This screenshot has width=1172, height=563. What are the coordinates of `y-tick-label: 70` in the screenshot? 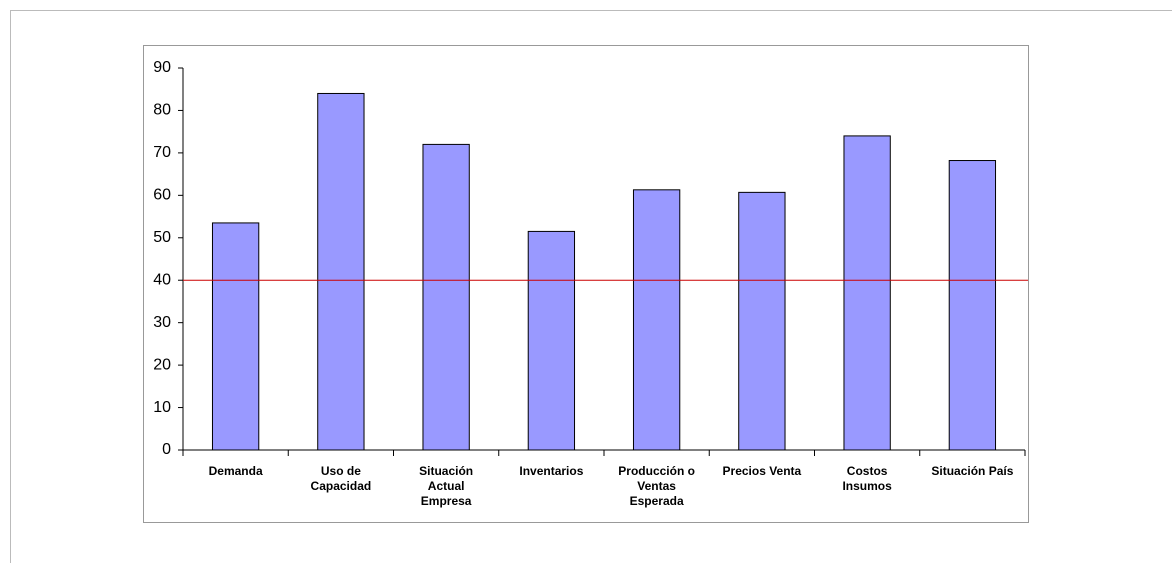 It's located at (162, 152).